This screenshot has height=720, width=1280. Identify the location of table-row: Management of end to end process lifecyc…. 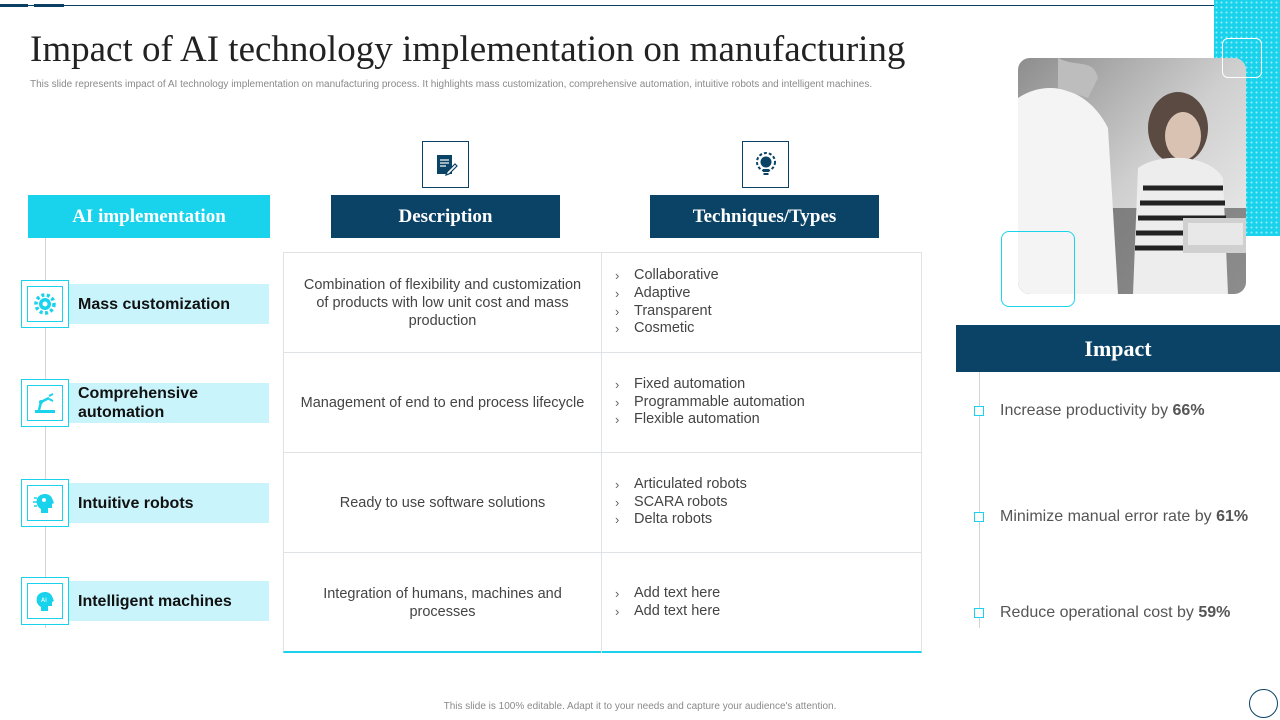
(602, 403).